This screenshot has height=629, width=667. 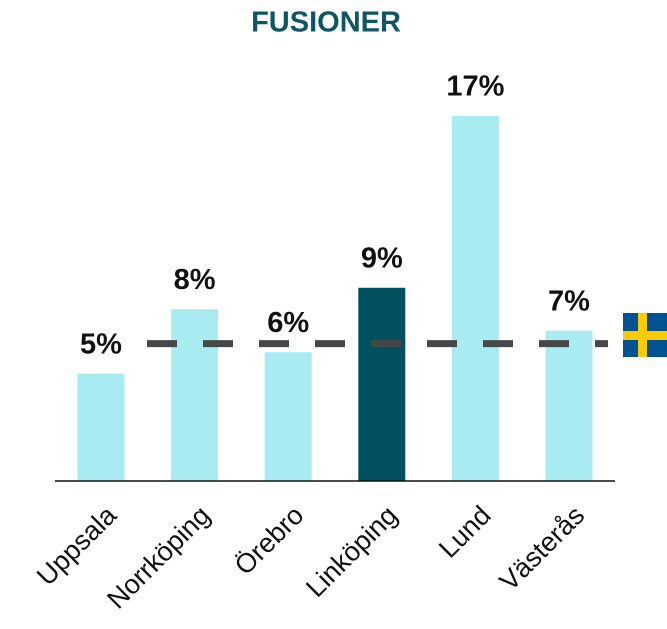 What do you see at coordinates (195, 280) in the screenshot?
I see `value-label: 8%` at bounding box center [195, 280].